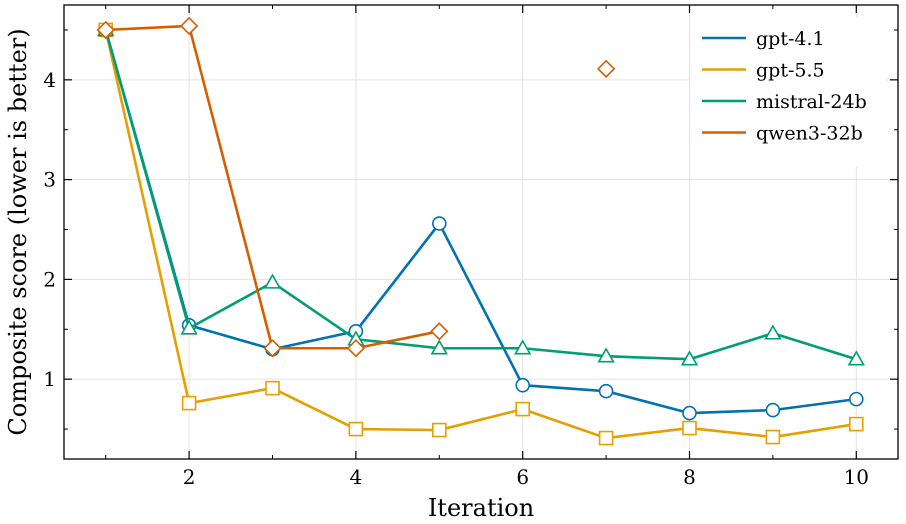 Image resolution: width=906 pixels, height=524 pixels. What do you see at coordinates (49, 180) in the screenshot?
I see `y-tick-label: 3` at bounding box center [49, 180].